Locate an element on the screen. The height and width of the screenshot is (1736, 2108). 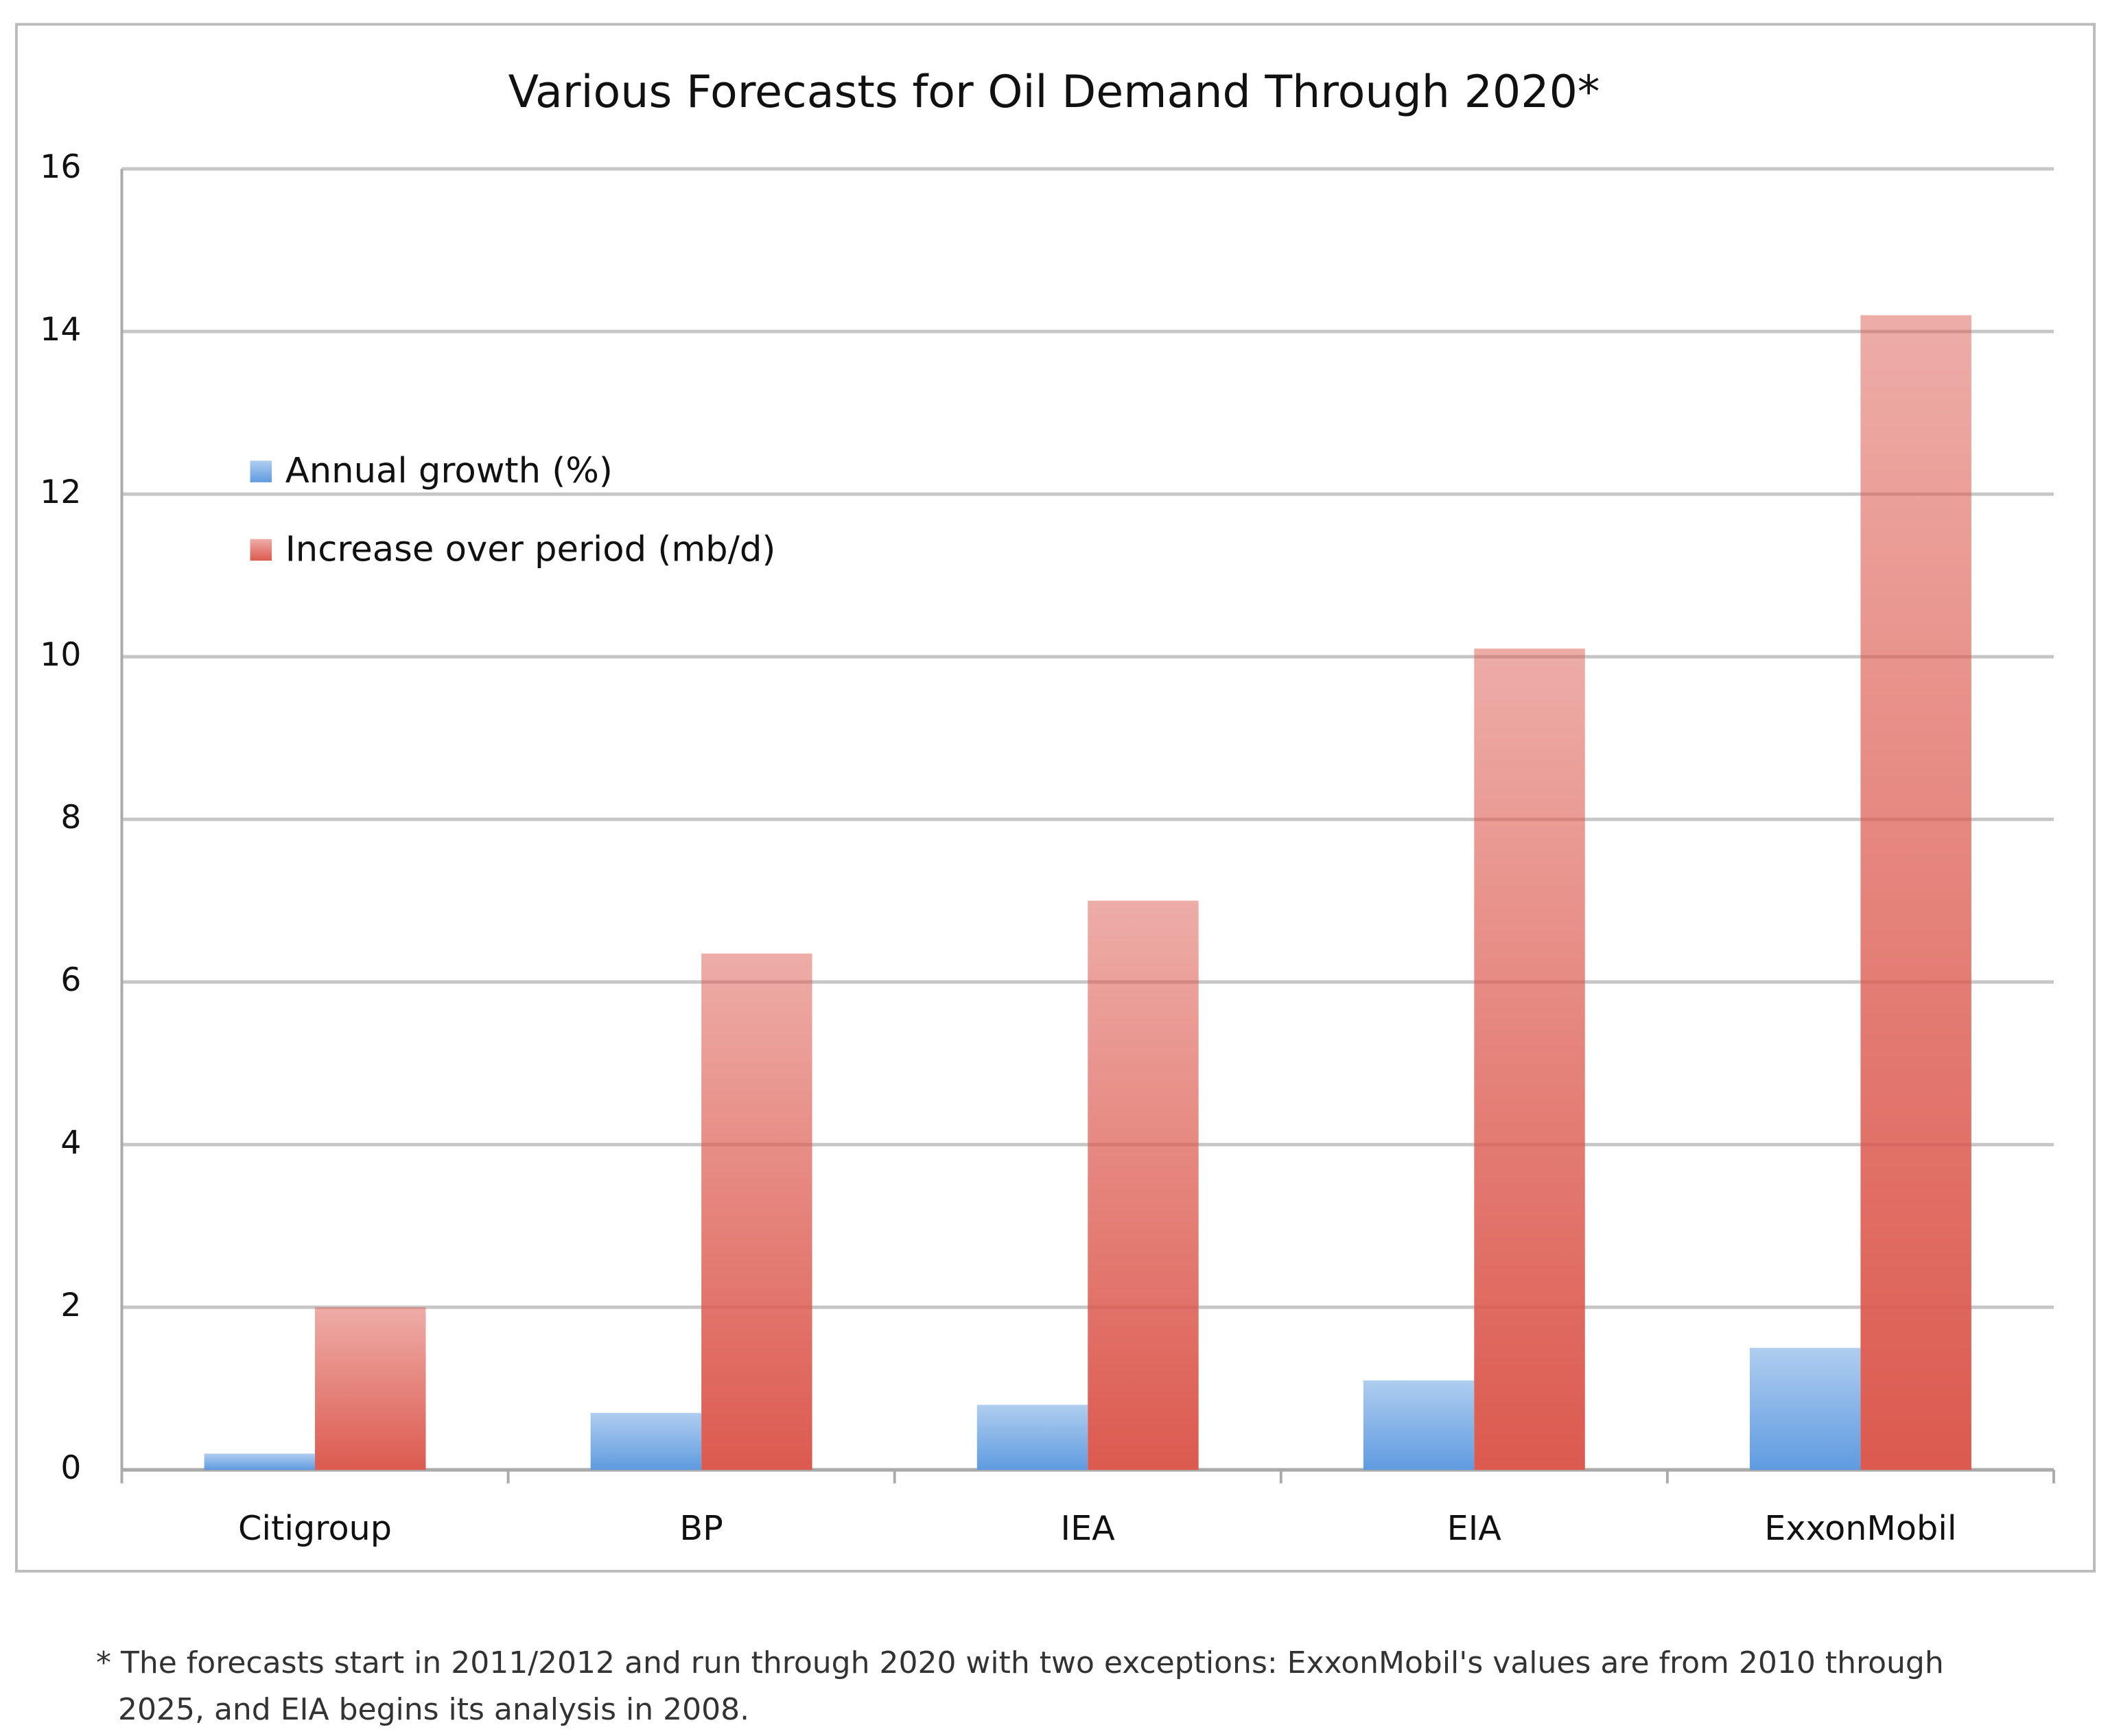
y-tick-label: 14 is located at coordinates (60, 330).